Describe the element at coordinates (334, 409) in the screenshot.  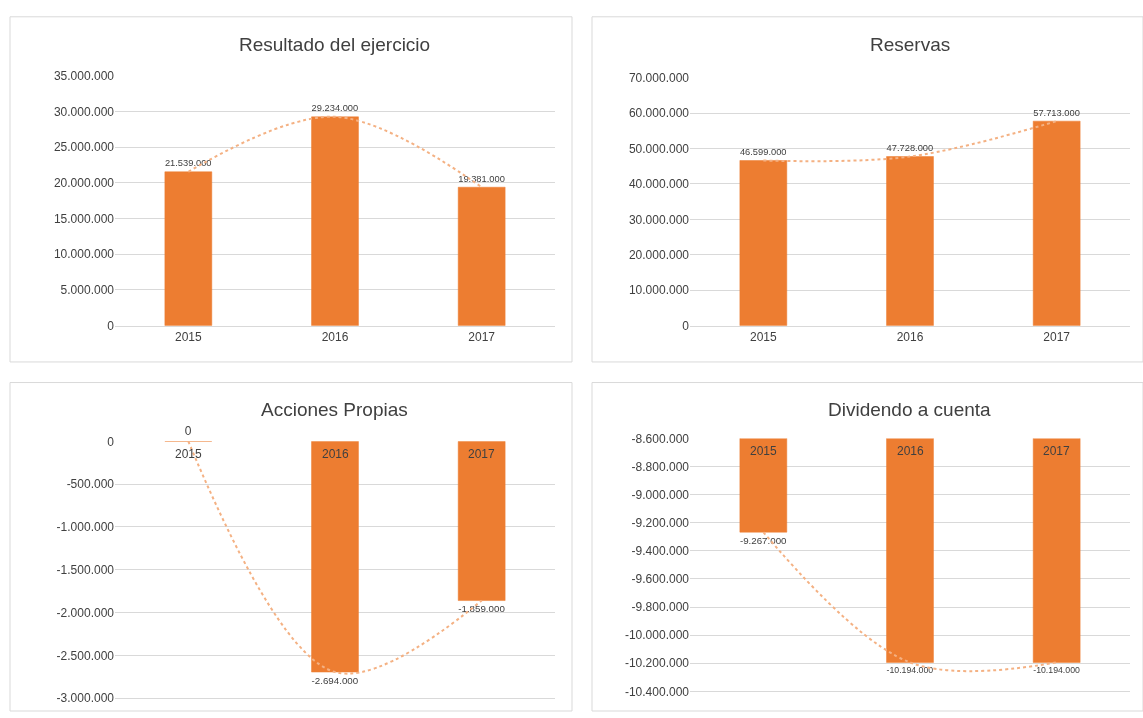
I see `chart-title: Acciones Propias` at that location.